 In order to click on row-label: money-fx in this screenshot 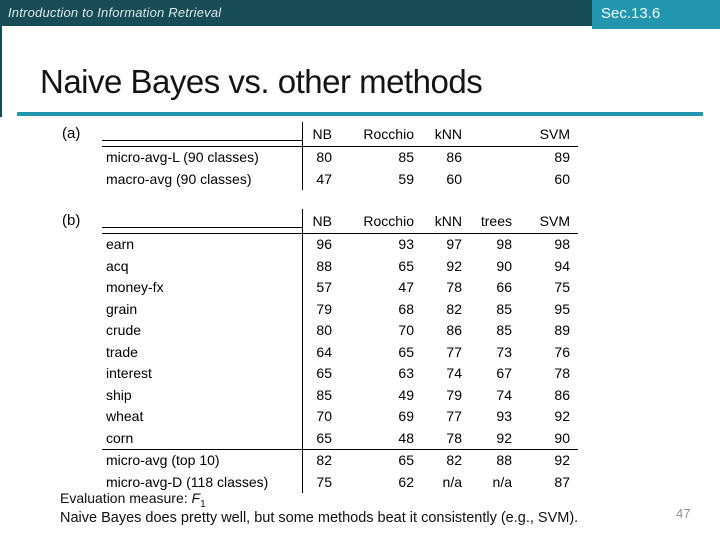, I will do `click(202, 288)`.